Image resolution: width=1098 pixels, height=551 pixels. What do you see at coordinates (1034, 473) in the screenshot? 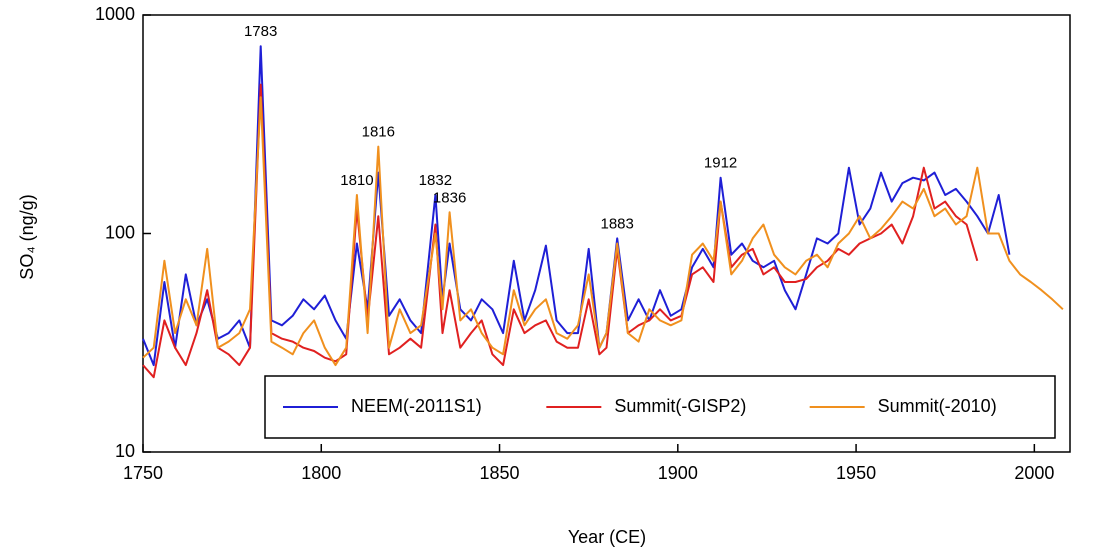
I see `x-tick-label: 2000` at bounding box center [1034, 473].